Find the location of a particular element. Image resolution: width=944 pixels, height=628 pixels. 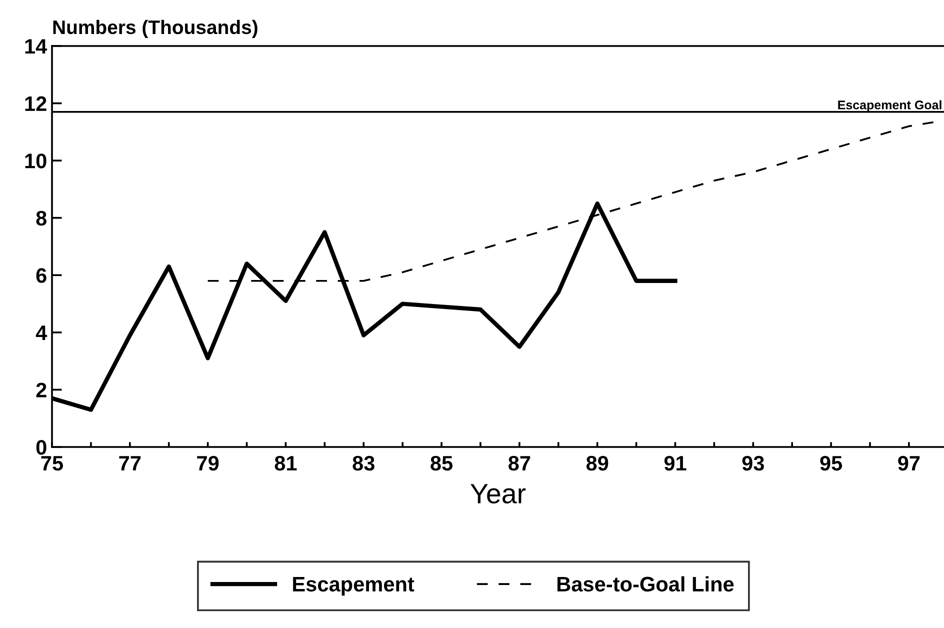

x-tick-label: 89 is located at coordinates (597, 463).